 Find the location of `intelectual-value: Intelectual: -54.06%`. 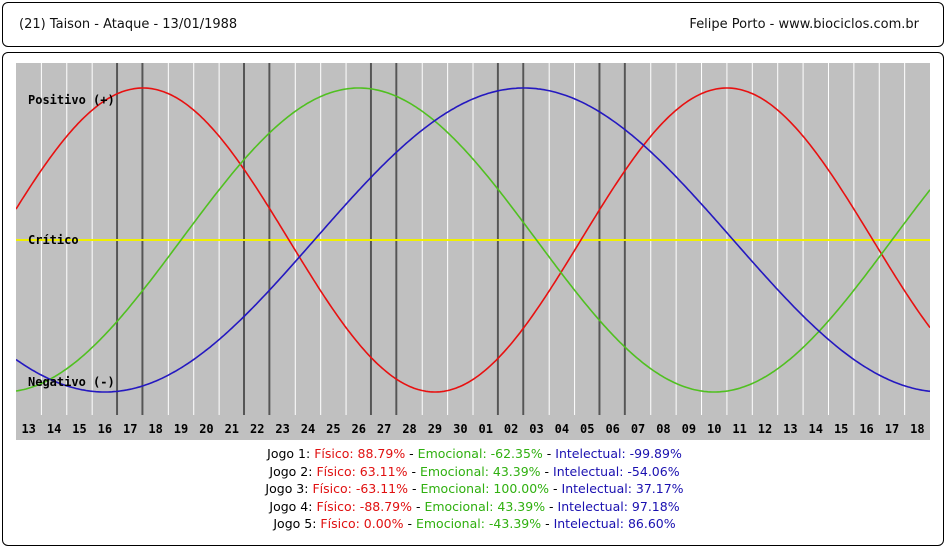

intelectual-value: Intelectual: -54.06% is located at coordinates (616, 471).